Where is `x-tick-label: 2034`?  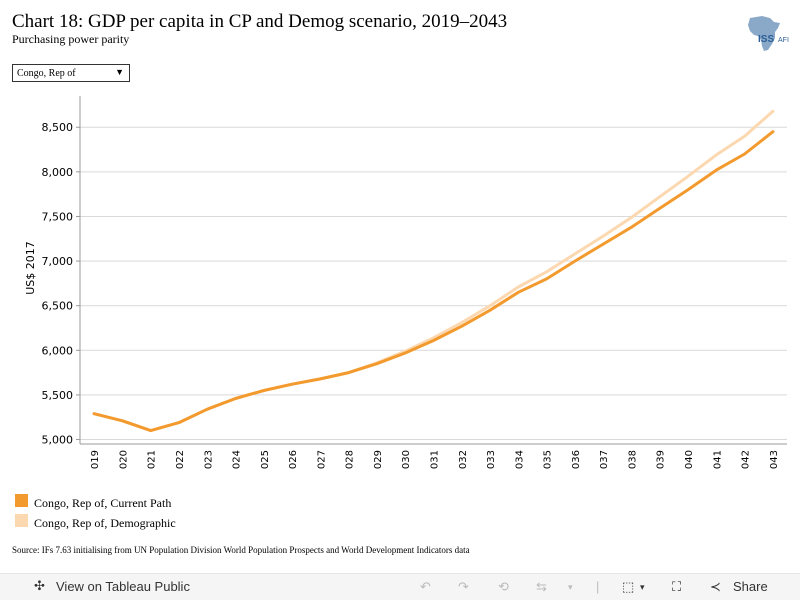 x-tick-label: 2034 is located at coordinates (519, 460).